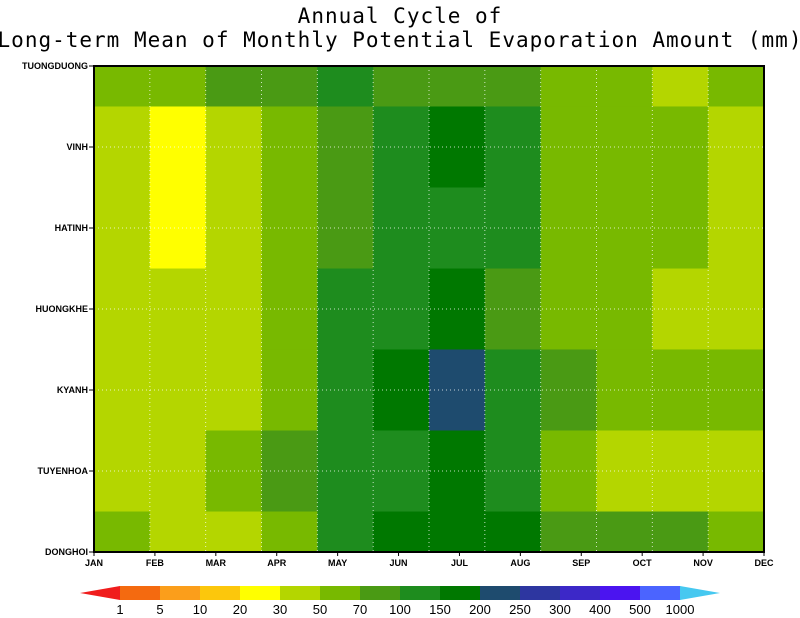 The image size is (800, 618). I want to click on x-tick-label: NOV, so click(703, 563).